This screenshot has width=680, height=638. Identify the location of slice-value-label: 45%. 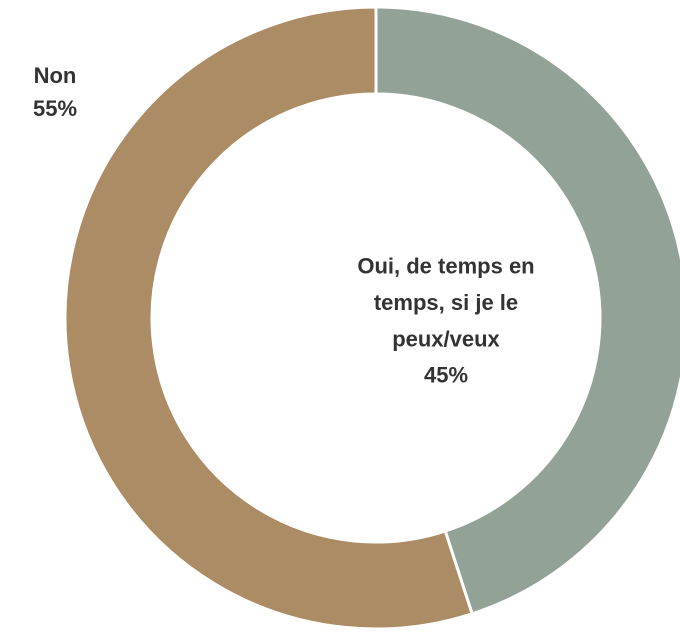
(446, 375).